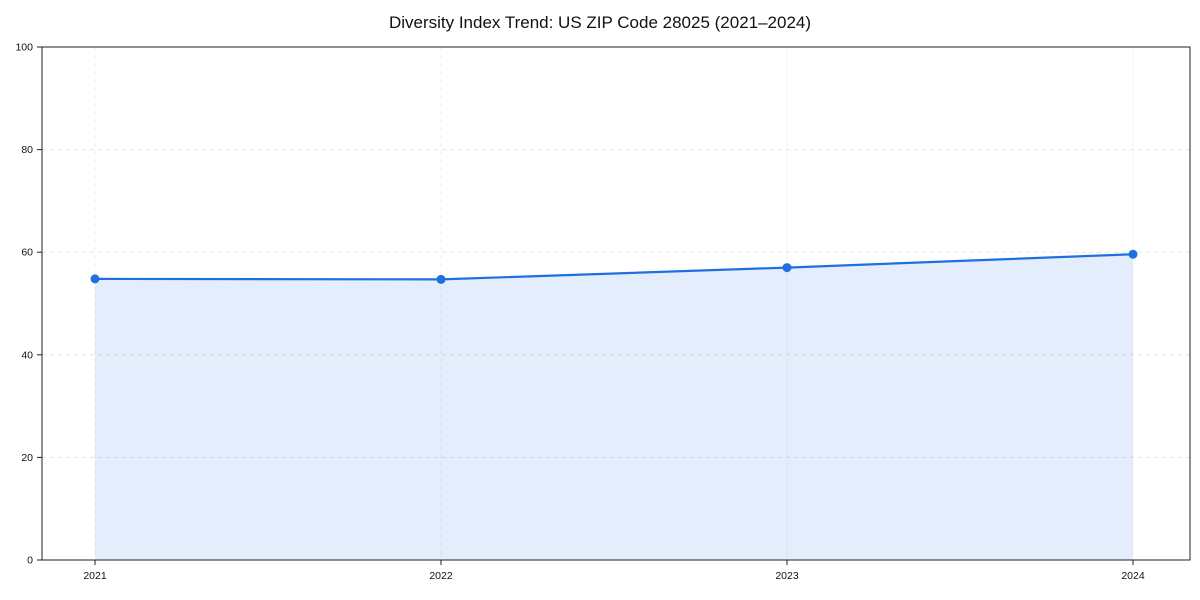 This screenshot has width=1200, height=600. What do you see at coordinates (27, 253) in the screenshot?
I see `y-axis-tick-label: 60` at bounding box center [27, 253].